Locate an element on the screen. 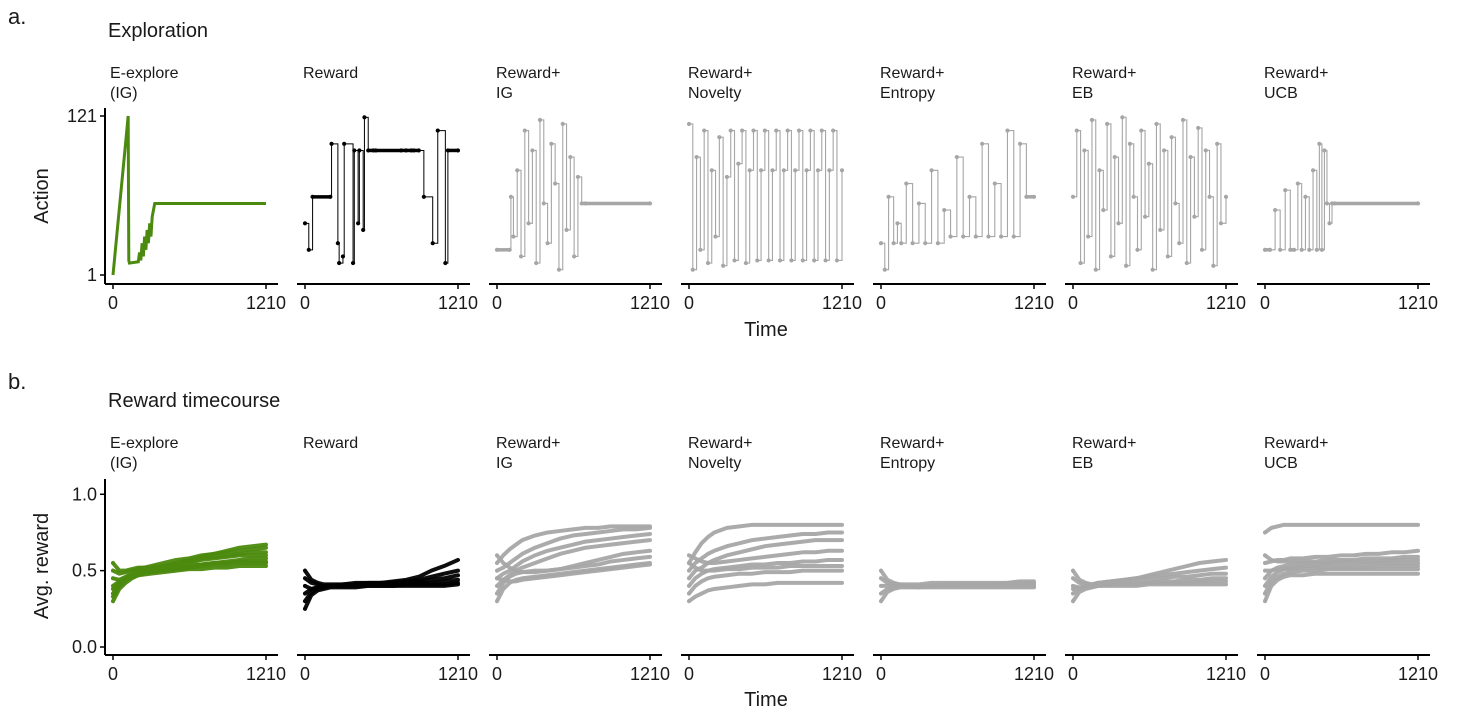 This screenshot has width=1457, height=723. x-axis-label-bottom: Time is located at coordinates (766, 700).